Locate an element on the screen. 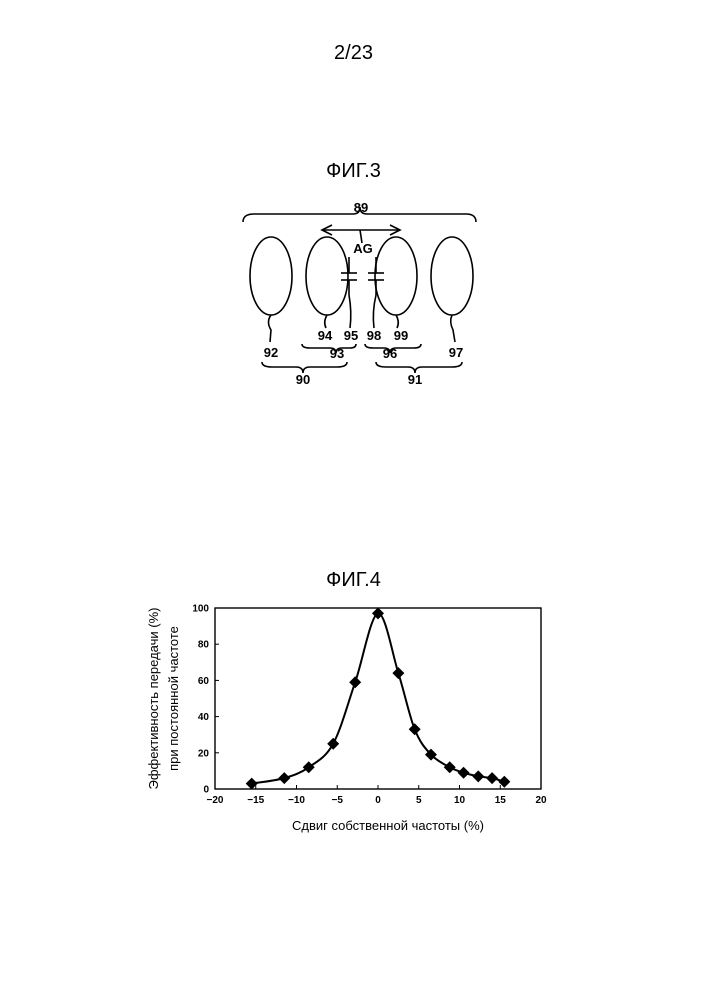 This screenshot has width=707, height=1000. x-tick-label: 0 is located at coordinates (378, 800).